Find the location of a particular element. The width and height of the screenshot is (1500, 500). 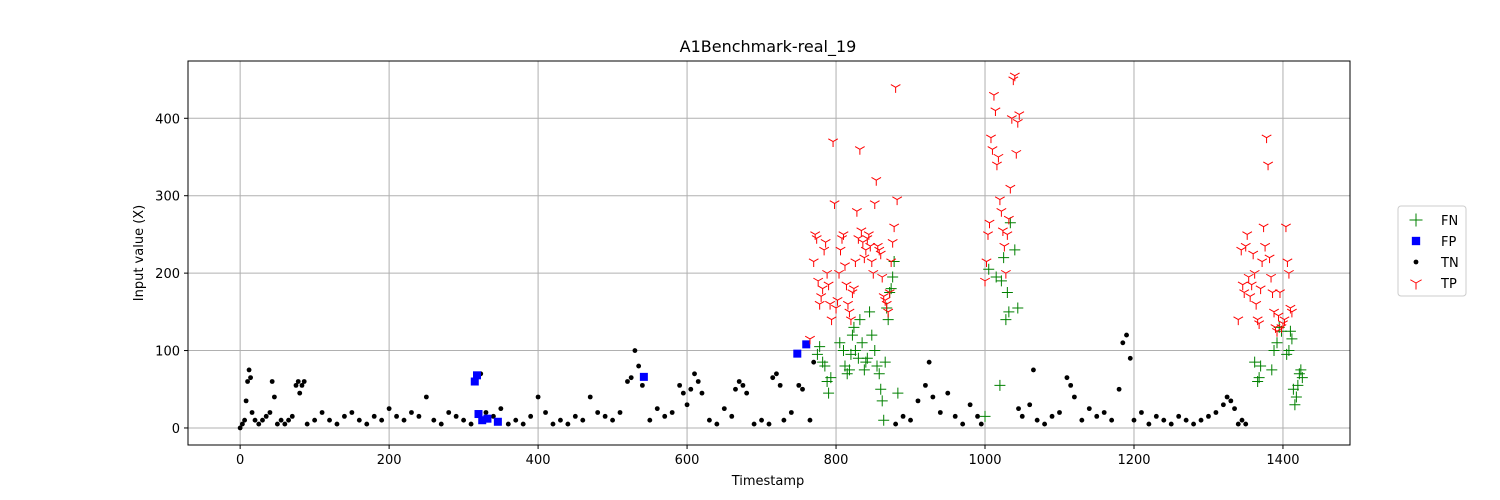

x-tick-label: 400 is located at coordinates (538, 460).